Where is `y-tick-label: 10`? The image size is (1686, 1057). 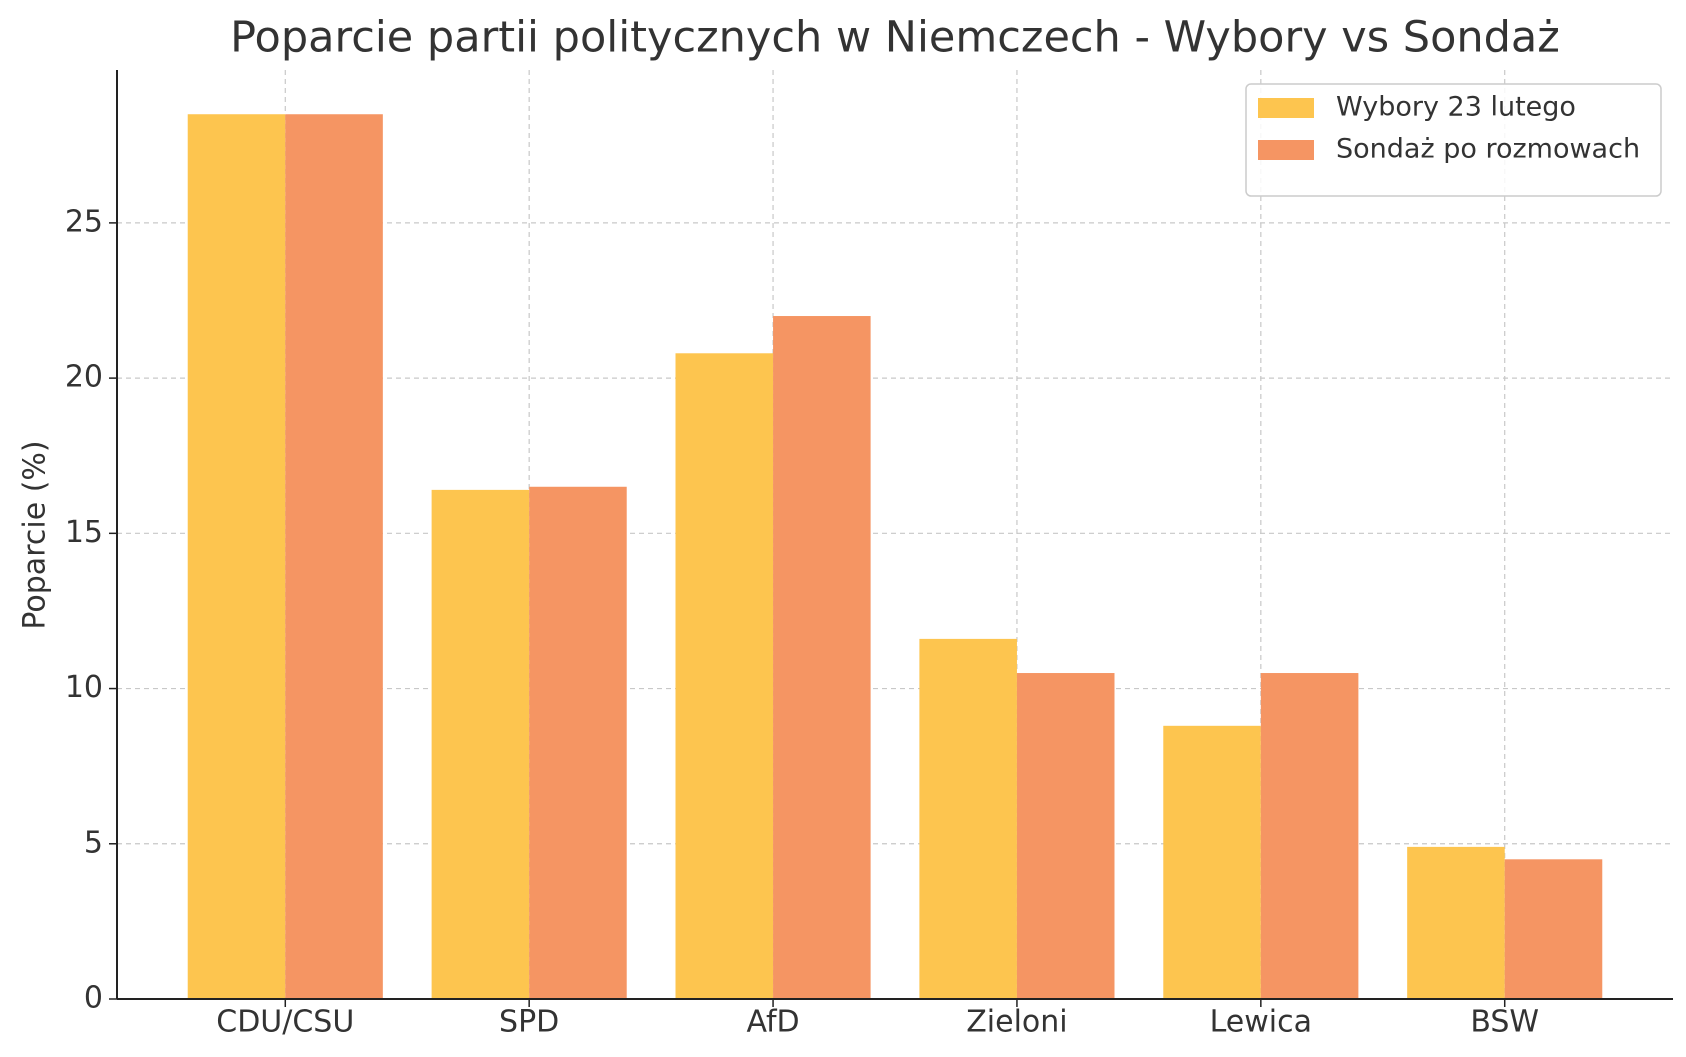
y-tick-label: 10 is located at coordinates (84, 687).